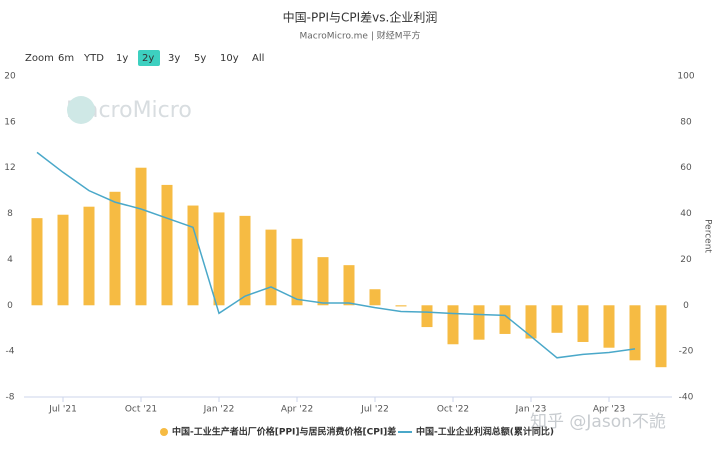 The height and width of the screenshot is (451, 720). What do you see at coordinates (10, 122) in the screenshot?
I see `y-tick-label: 16` at bounding box center [10, 122].